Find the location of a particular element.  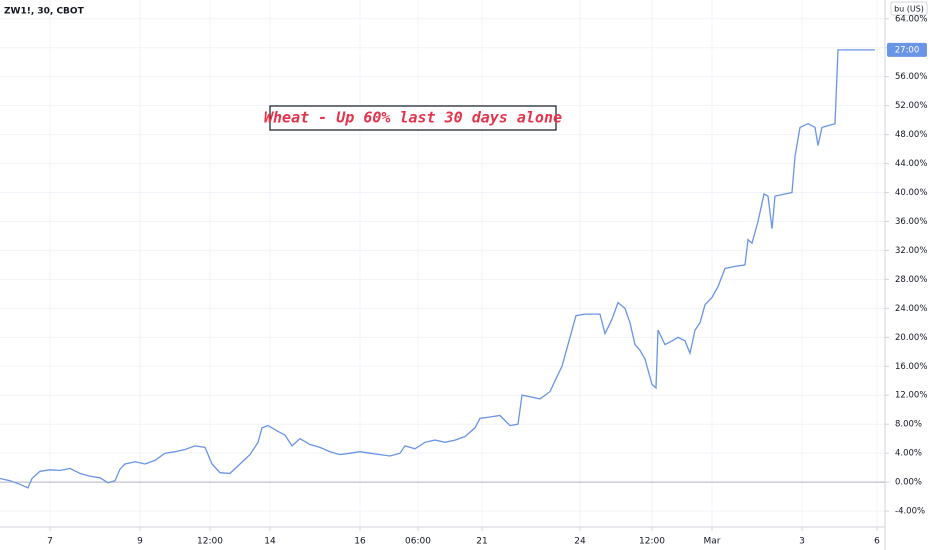

x-tick-label: 24 is located at coordinates (580, 542).